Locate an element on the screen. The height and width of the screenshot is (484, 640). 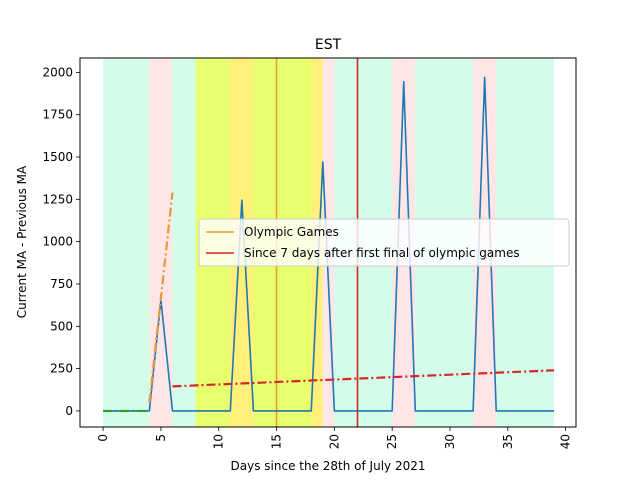
y-tick-label: 0 is located at coordinates (69, 411).